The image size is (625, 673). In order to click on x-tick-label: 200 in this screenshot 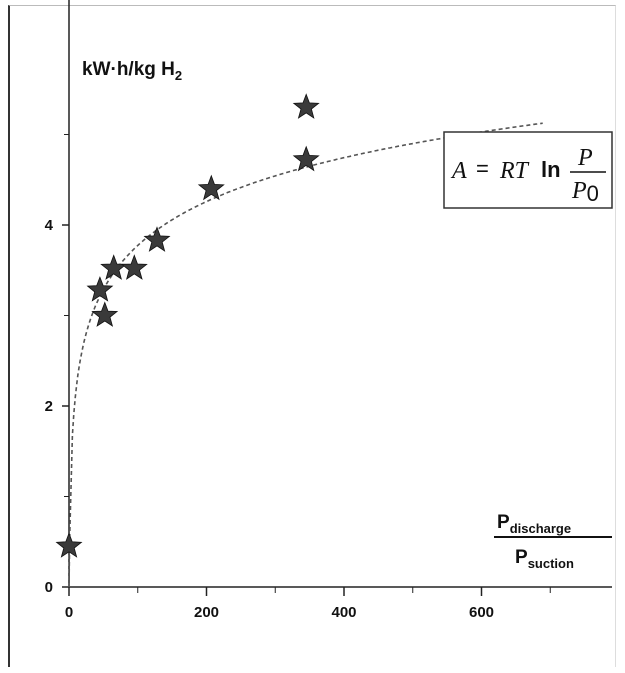, I will do `click(206, 612)`.